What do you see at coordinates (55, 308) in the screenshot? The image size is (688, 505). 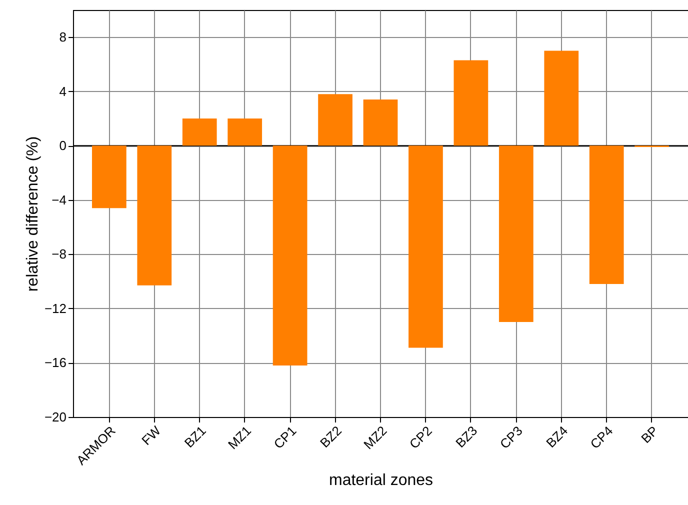 I see `y-tick-label: −12` at bounding box center [55, 308].